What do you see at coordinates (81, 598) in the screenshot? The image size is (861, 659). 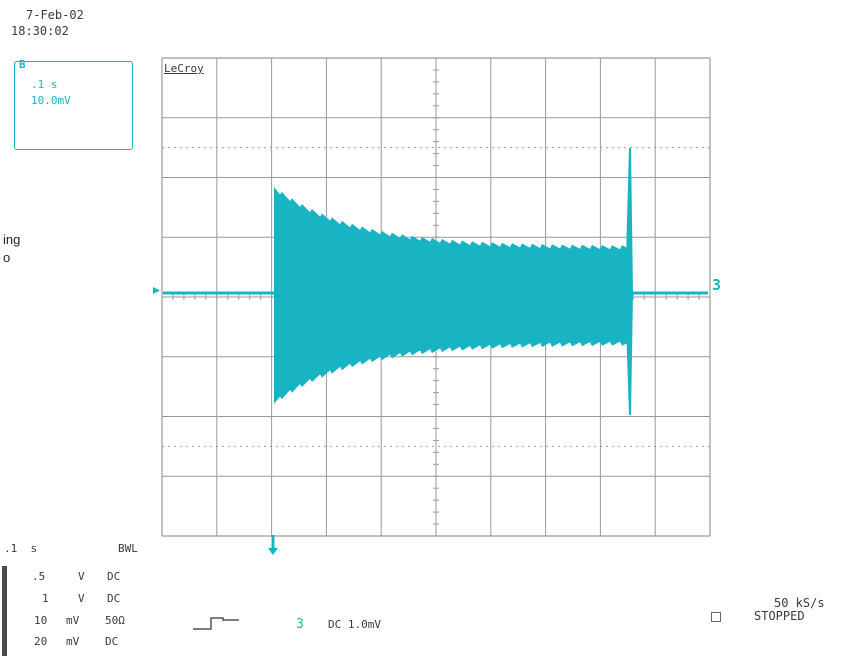 I see `ch2-unit: V` at bounding box center [81, 598].